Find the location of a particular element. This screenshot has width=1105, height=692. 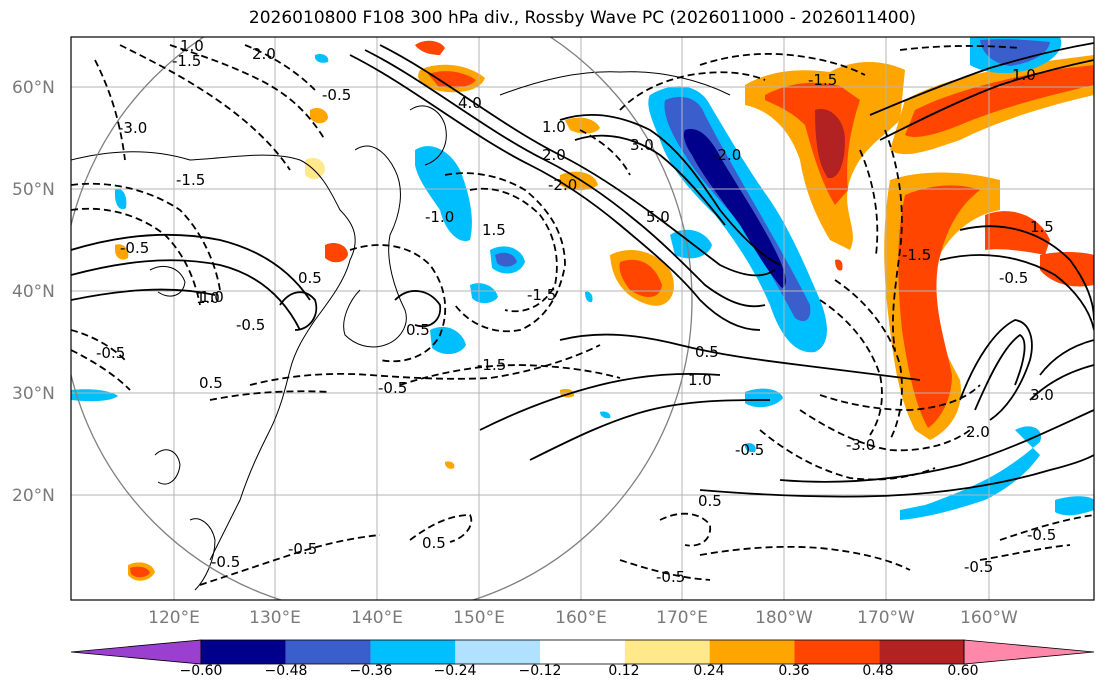

latitude-labels: 60°N 50°N 40°N 30°N 20°N is located at coordinates (33, 292).